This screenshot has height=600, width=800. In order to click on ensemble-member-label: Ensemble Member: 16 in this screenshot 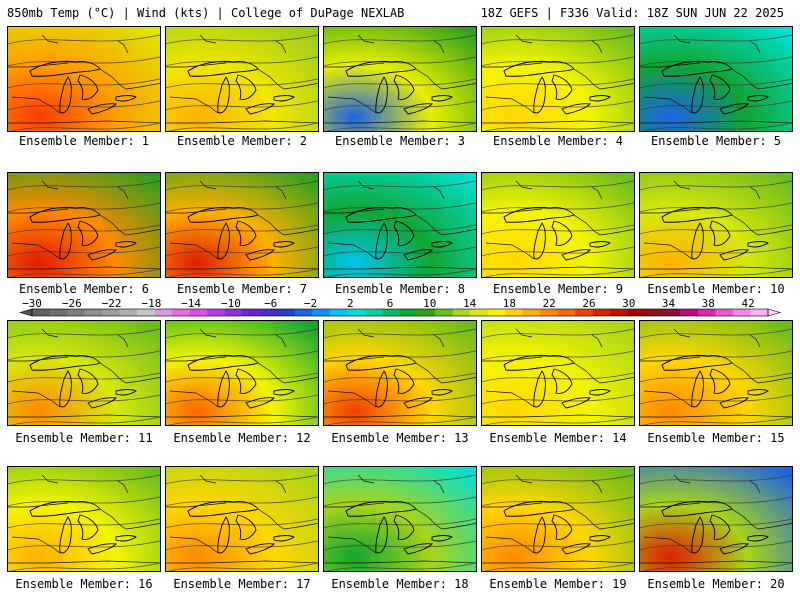, I will do `click(84, 584)`.